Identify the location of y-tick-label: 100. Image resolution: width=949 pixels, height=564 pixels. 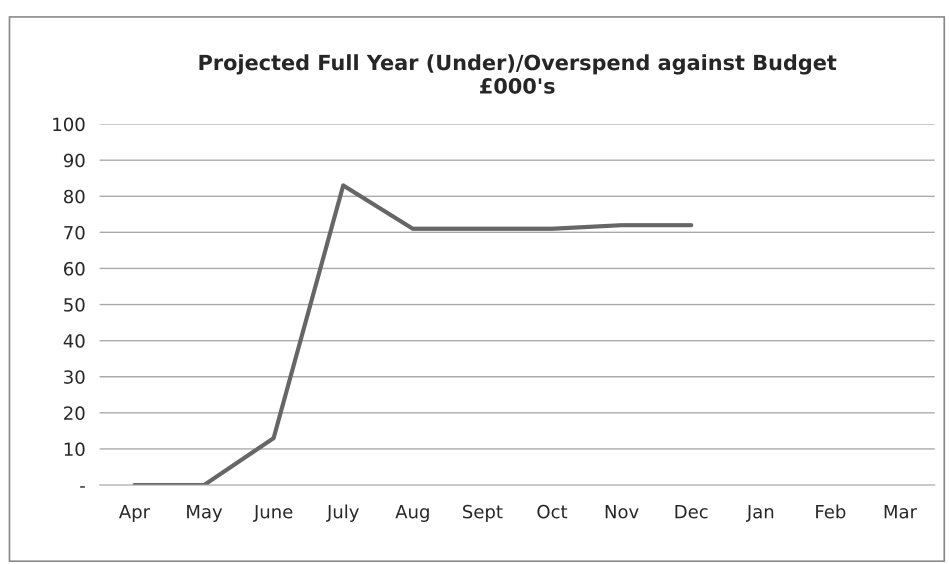
(69, 125).